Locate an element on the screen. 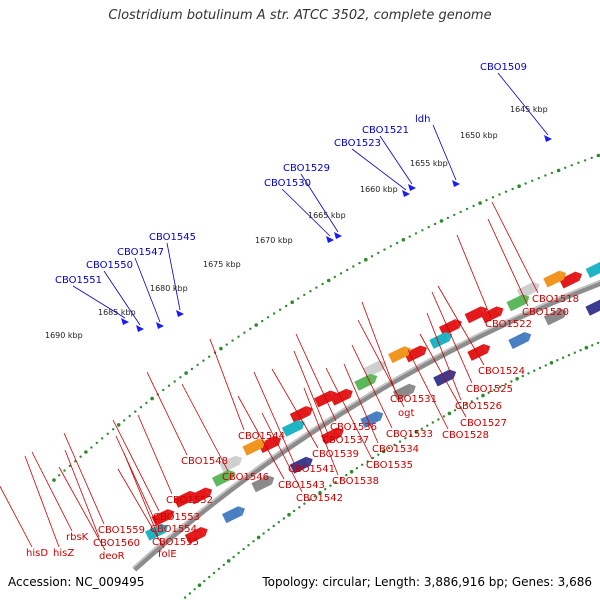 The height and width of the screenshot is (600, 600). forward-gene-label: CBO1523 is located at coordinates (357, 143).